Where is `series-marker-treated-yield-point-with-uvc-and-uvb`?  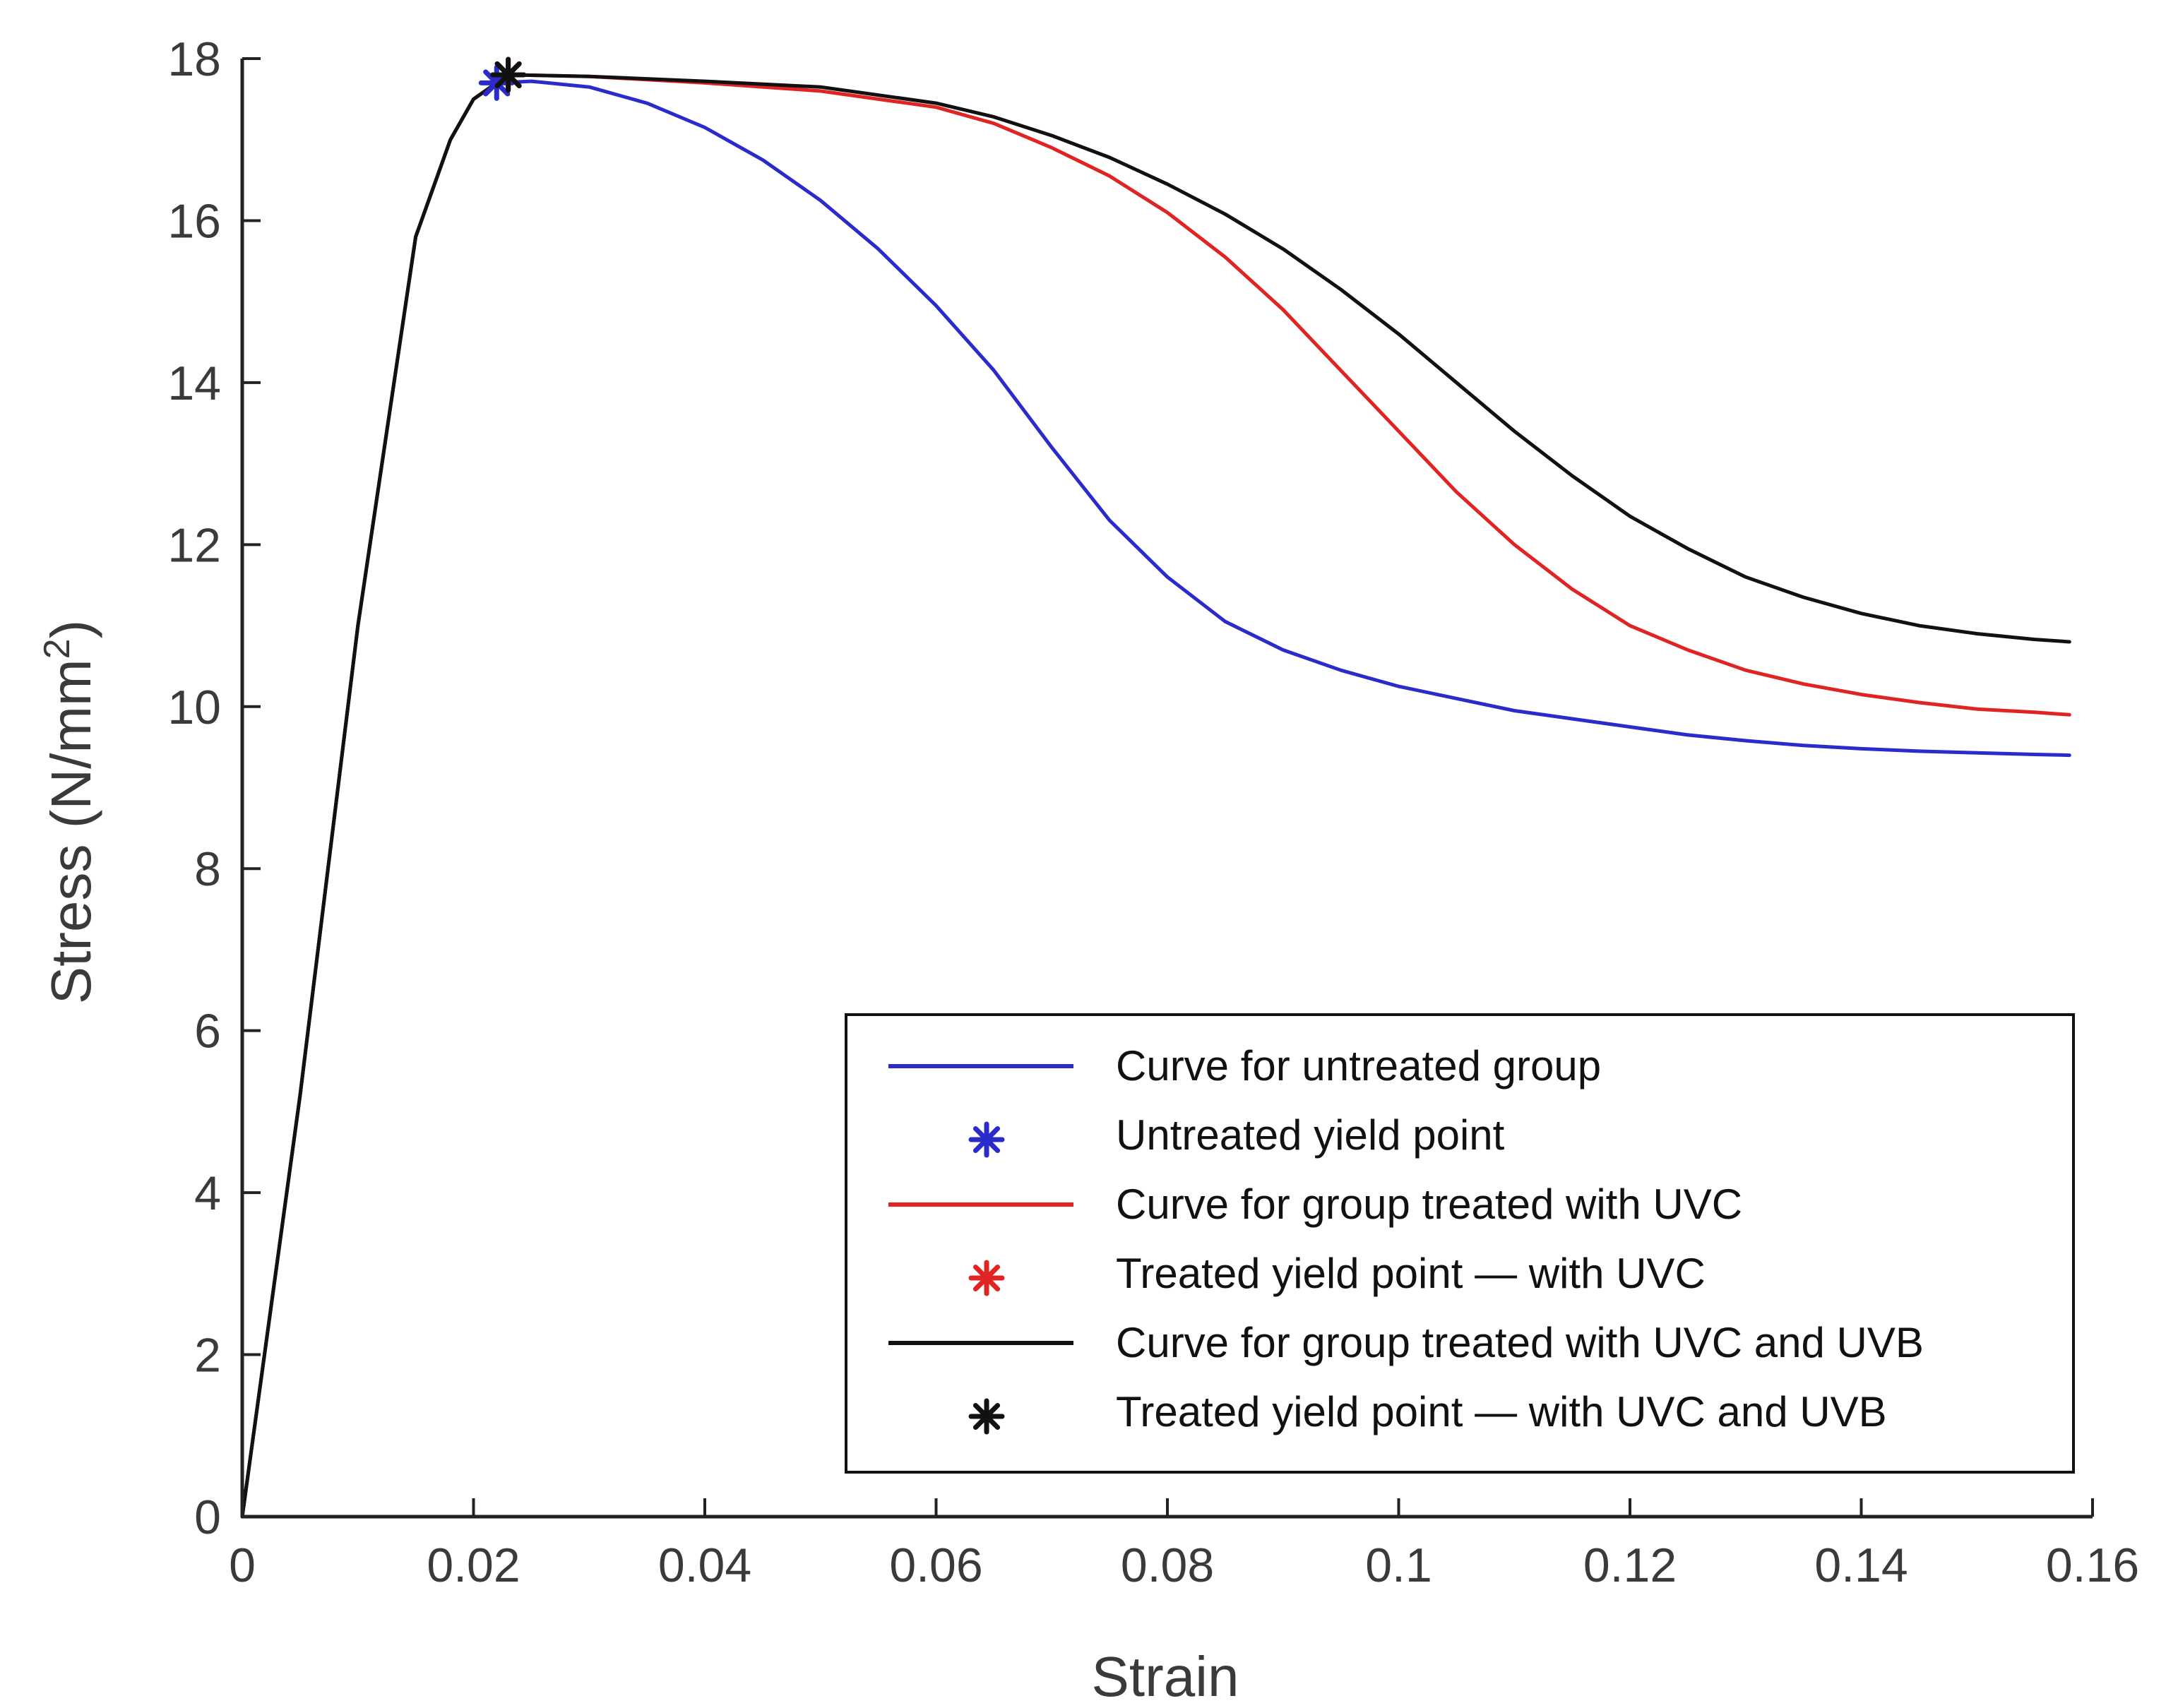
series-marker-treated-yield-point-with-uvc-and-uvb is located at coordinates (509, 74).